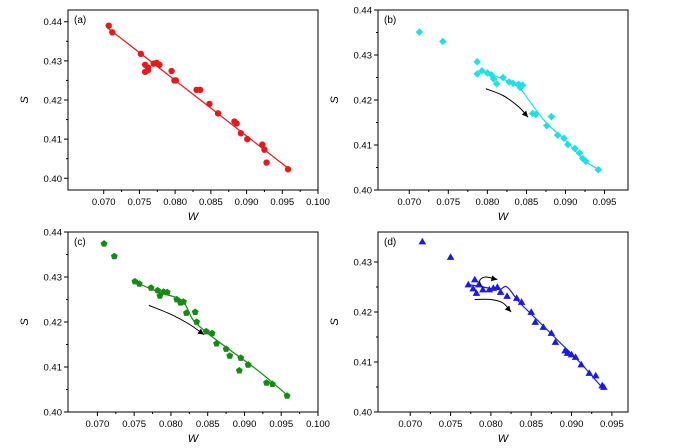 This screenshot has height=448, width=700. I want to click on x-tick-label: 0.090, so click(566, 202).